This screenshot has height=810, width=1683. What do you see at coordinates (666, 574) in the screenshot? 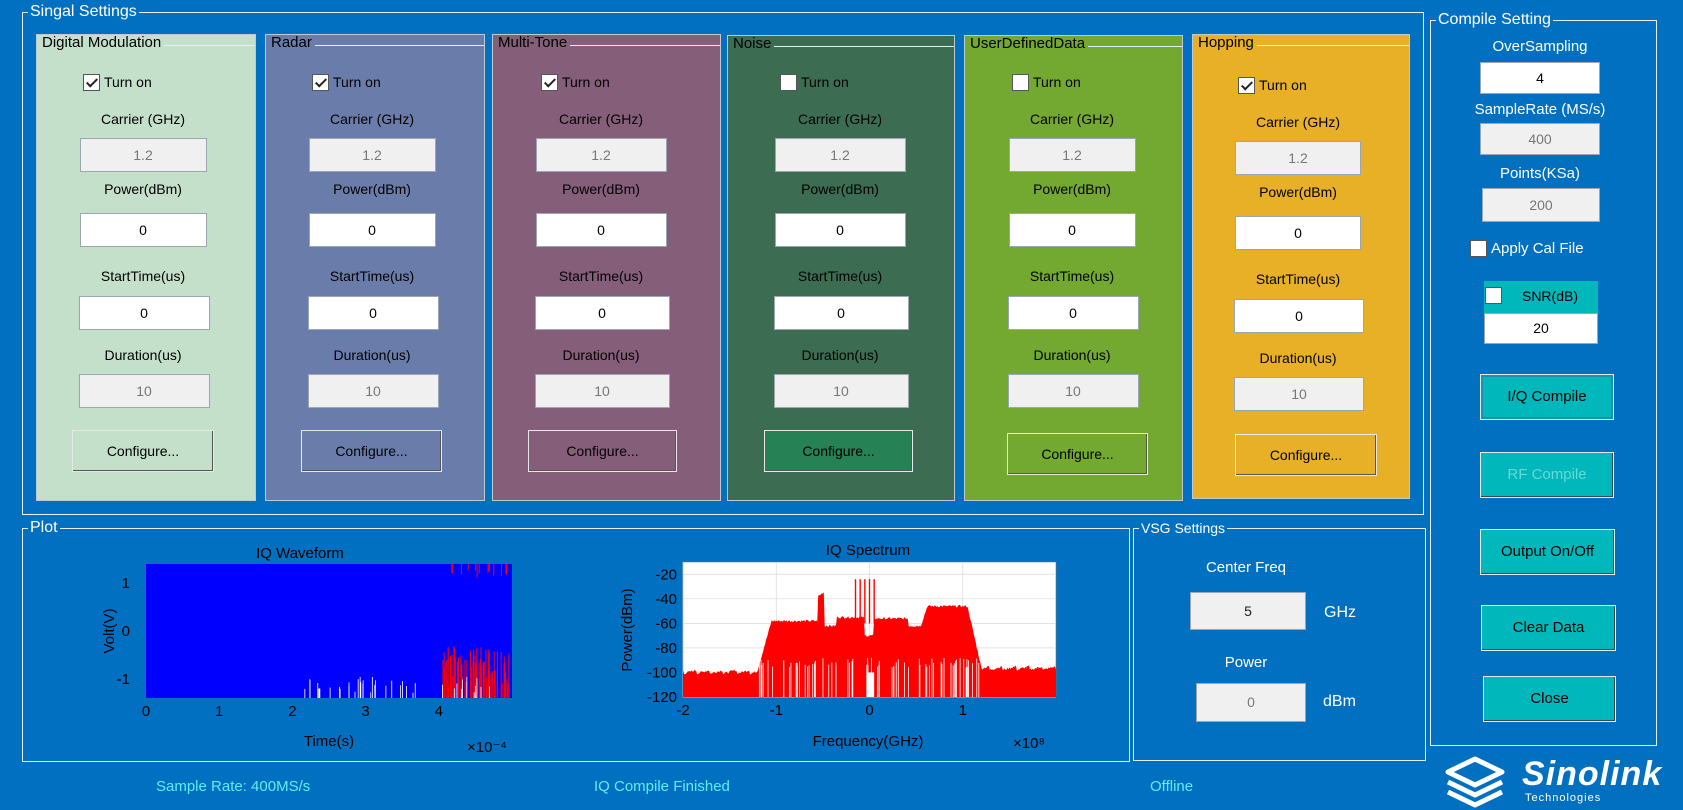
I see `iq-spectrum-ytick: -20` at bounding box center [666, 574].